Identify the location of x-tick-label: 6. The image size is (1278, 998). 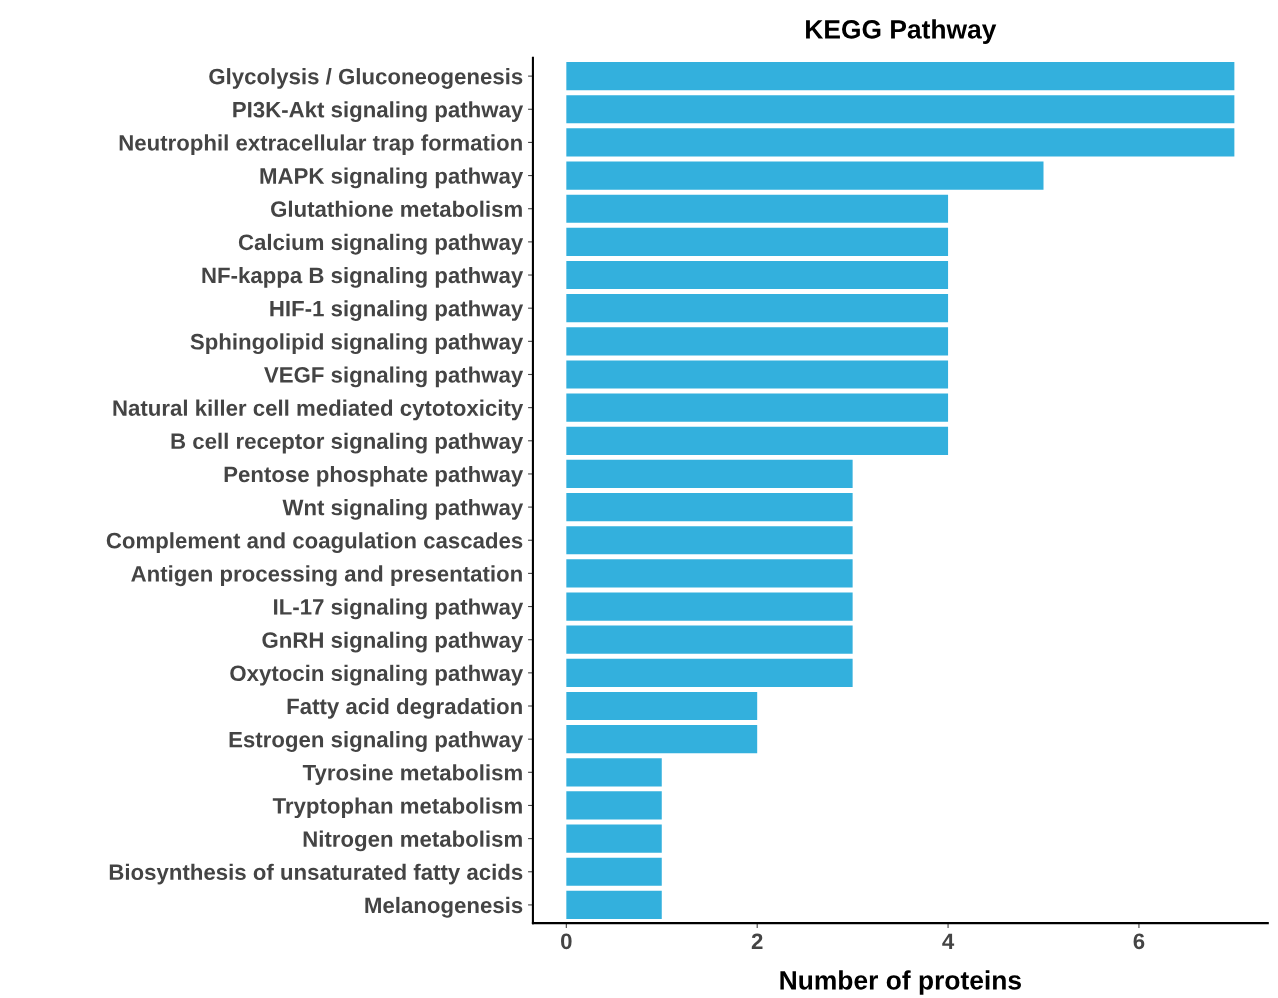
(1139, 941).